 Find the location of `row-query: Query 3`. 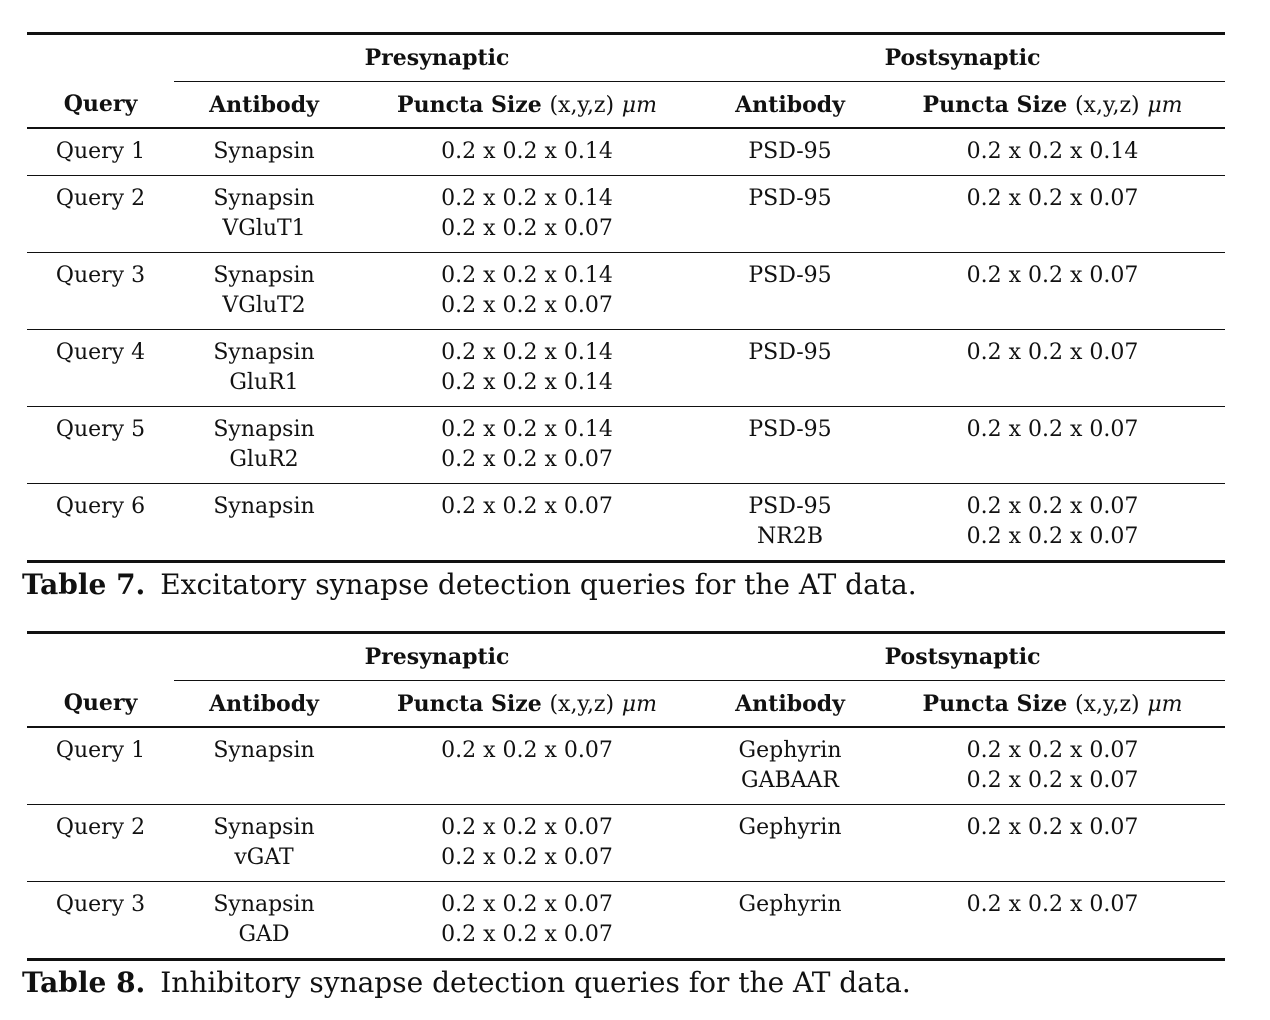

row-query: Query 3 is located at coordinates (100, 921).